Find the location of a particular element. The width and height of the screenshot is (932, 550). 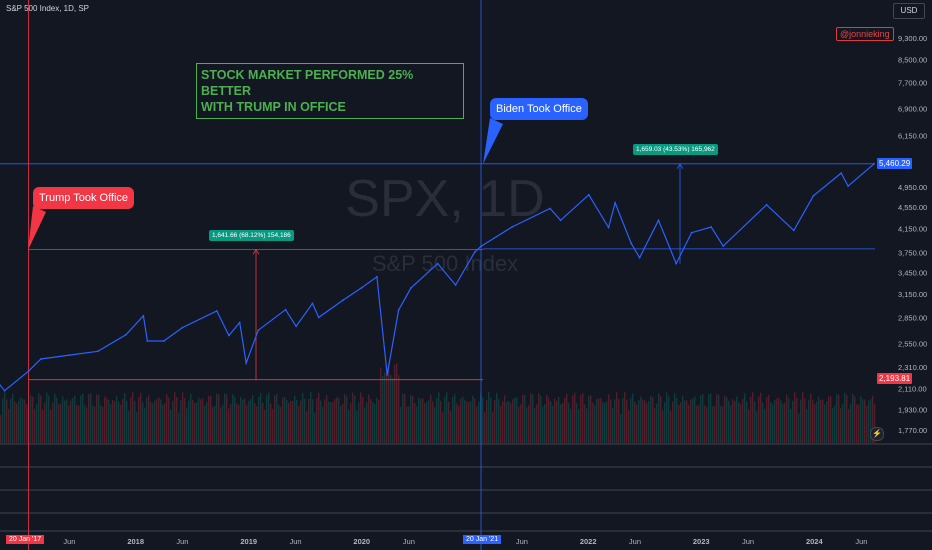

symbol-title: S&P 500 Index, 1D, SP is located at coordinates (48, 8).